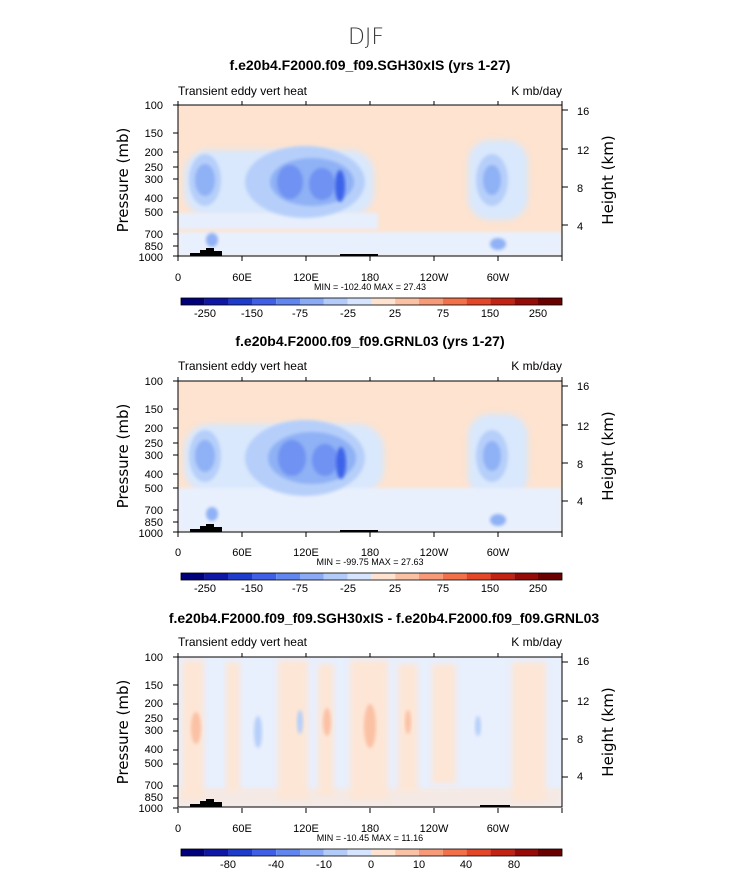  What do you see at coordinates (151, 258) in the screenshot?
I see `y-tick-label: 1000` at bounding box center [151, 258].